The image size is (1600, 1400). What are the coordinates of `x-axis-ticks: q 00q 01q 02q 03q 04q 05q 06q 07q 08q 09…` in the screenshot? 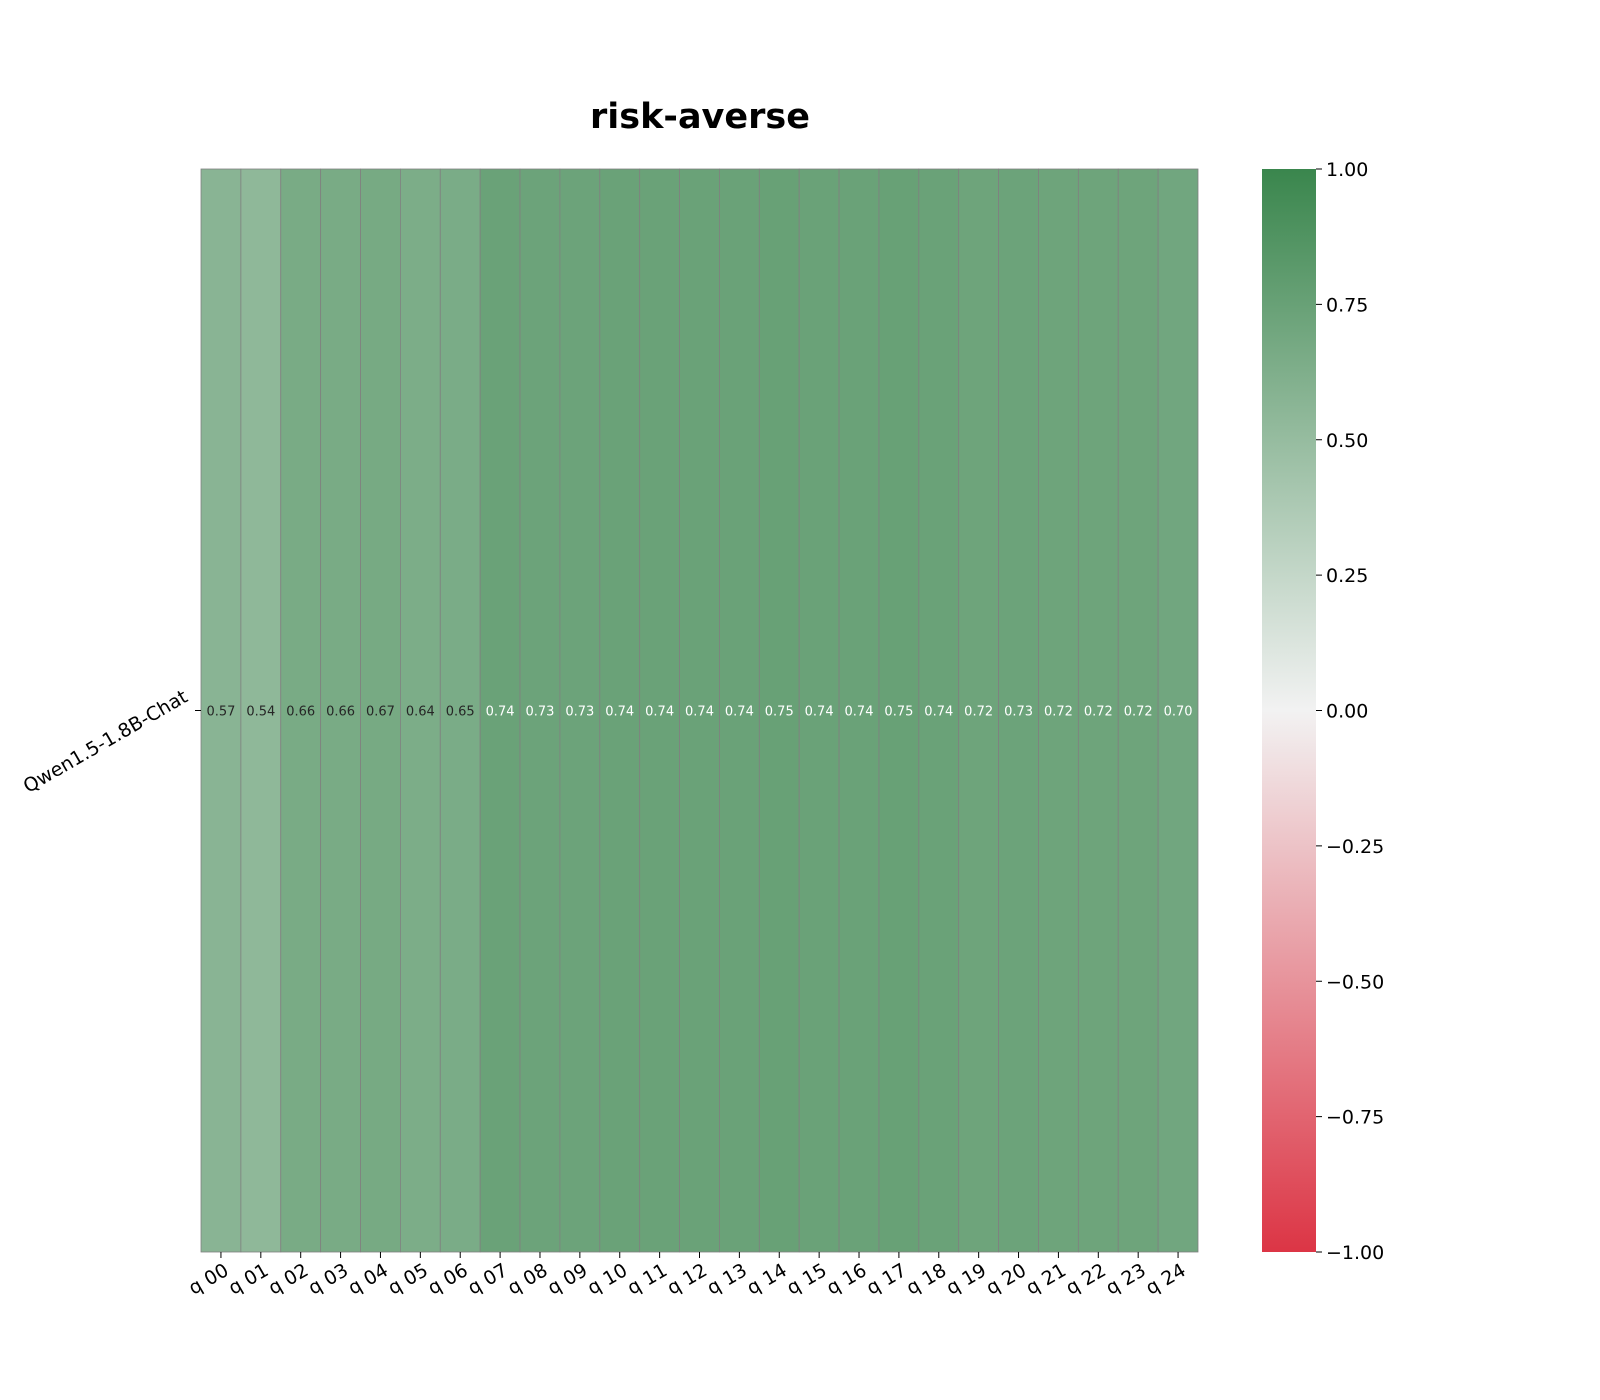 It's located at (687, 1275).